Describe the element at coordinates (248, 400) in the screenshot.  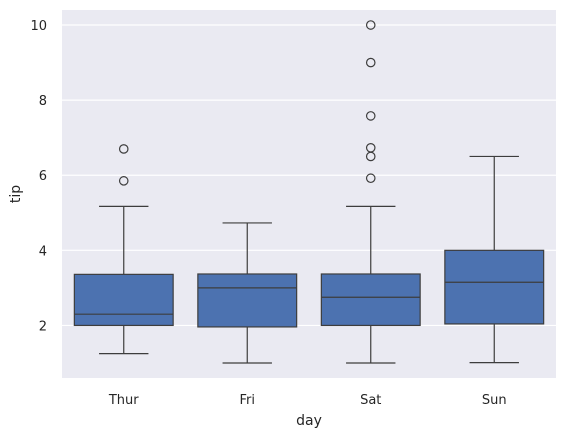
I see `x-tick-label: Fri` at that location.